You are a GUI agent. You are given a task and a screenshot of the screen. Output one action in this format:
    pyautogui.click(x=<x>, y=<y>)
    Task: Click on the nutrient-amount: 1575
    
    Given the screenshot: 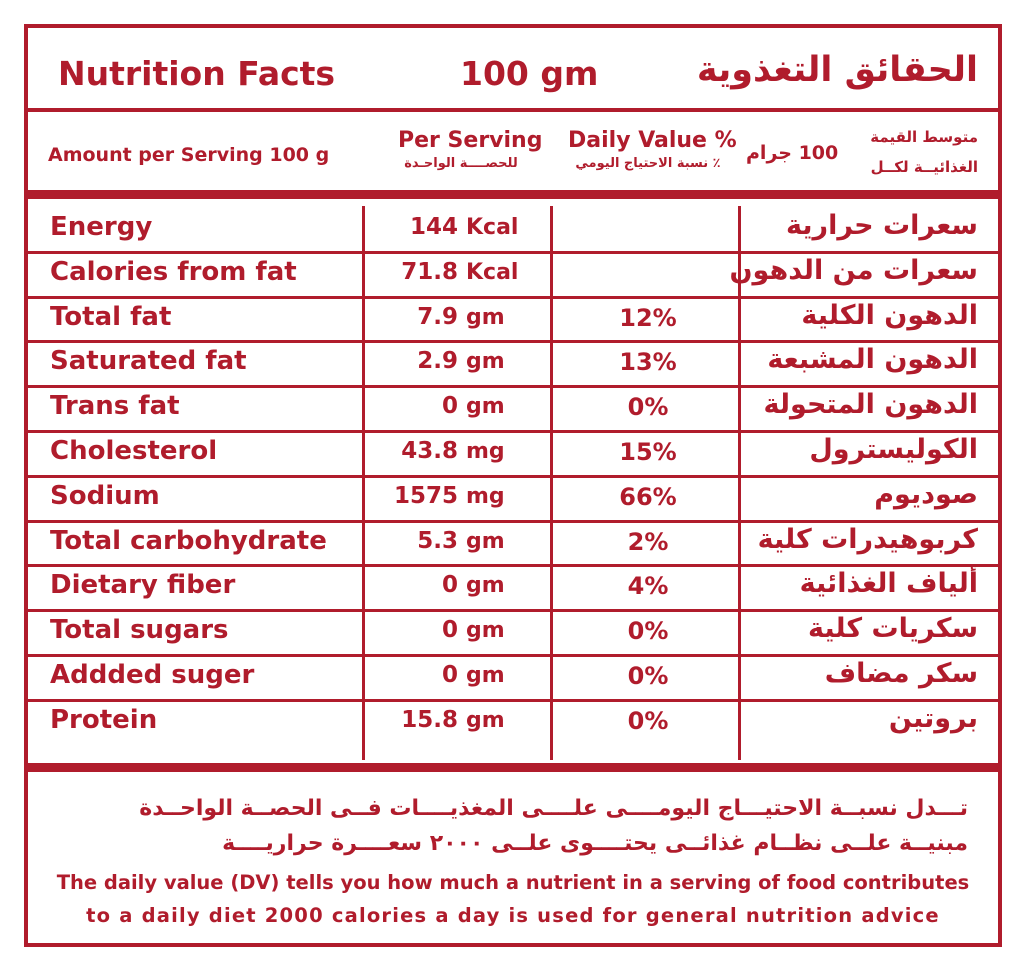 What is the action you would take?
    pyautogui.click(x=425, y=495)
    